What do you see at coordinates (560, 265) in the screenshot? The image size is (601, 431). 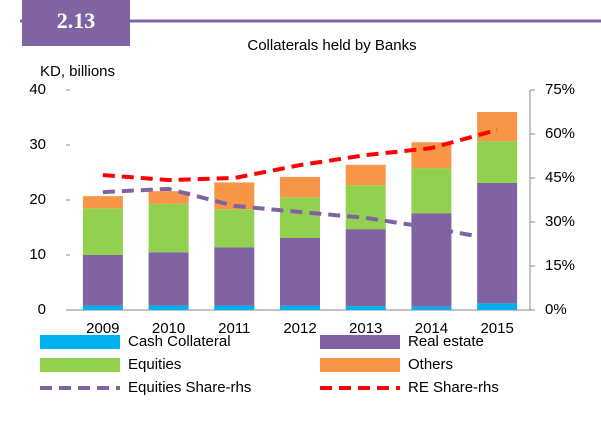 I see `y2-tick-label: 15%` at bounding box center [560, 265].